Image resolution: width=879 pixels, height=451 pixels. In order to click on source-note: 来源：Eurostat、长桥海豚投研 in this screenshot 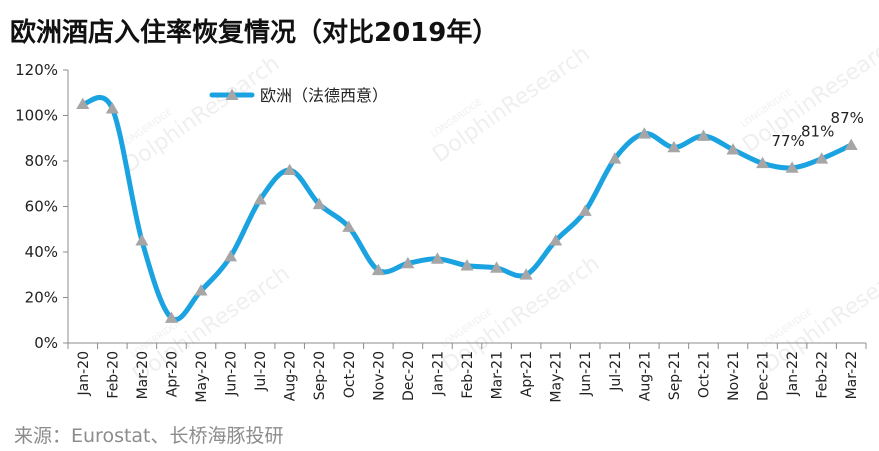, I will do `click(149, 436)`.